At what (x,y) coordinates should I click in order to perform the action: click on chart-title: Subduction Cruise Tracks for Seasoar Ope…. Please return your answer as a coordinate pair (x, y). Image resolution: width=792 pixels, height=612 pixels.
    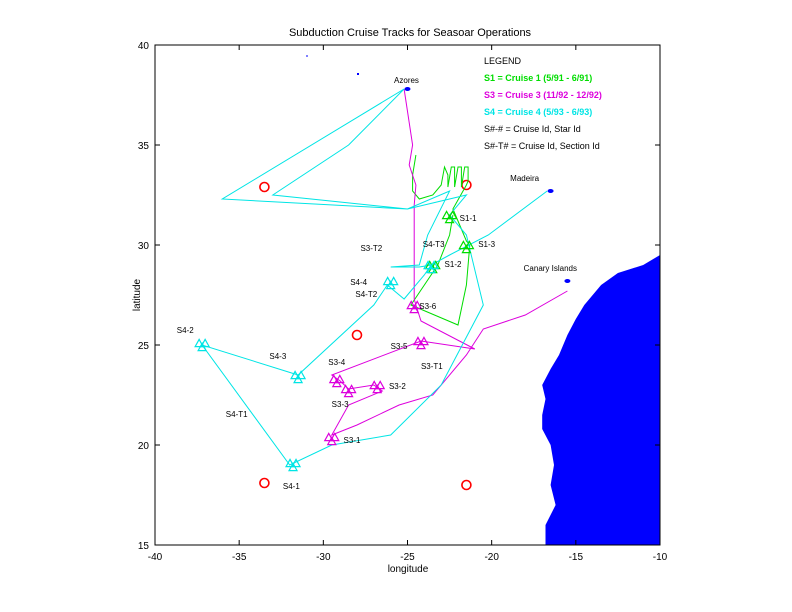
    Looking at the image, I should click on (410, 33).